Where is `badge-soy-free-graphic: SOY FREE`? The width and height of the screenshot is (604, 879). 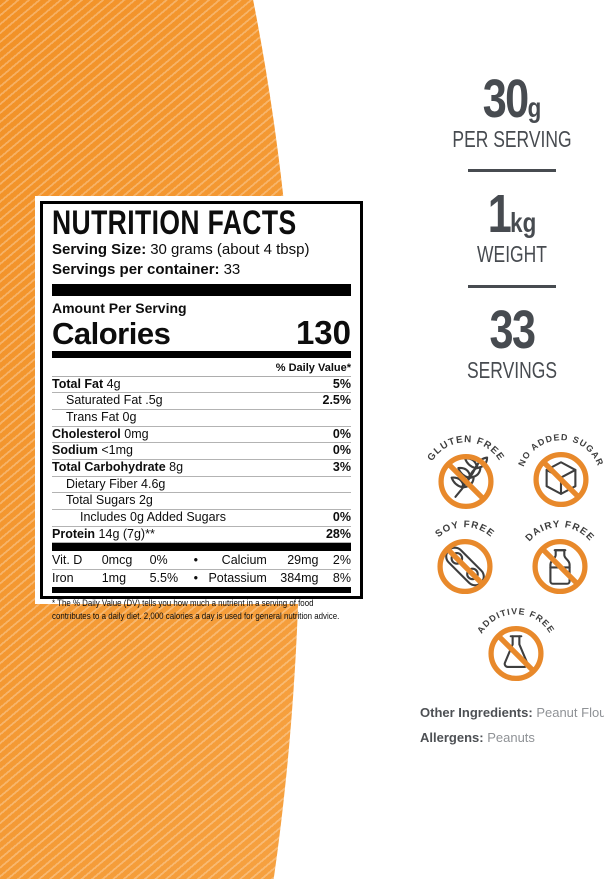
badge-soy-free-graphic: SOY FREE is located at coordinates (464, 557).